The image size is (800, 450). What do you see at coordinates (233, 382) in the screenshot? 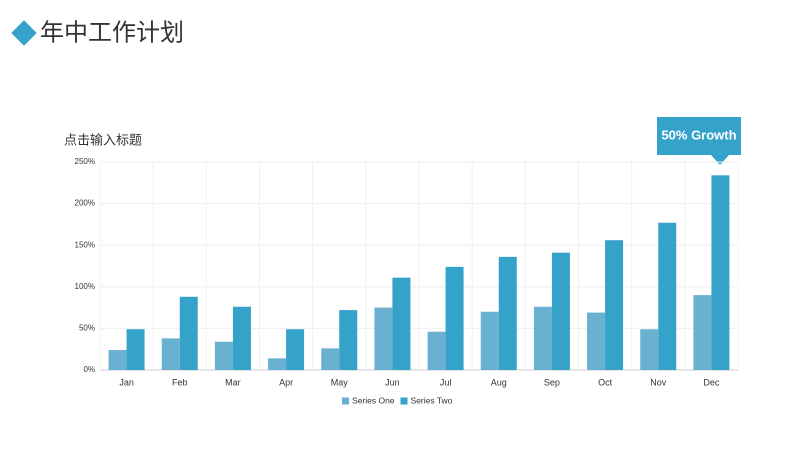
I see `x-tick-label: Mar` at bounding box center [233, 382].